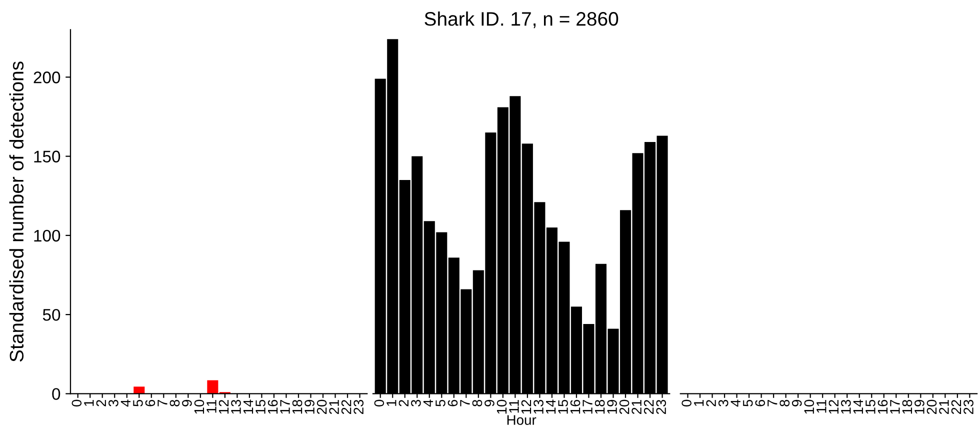 This screenshot has width=979, height=436. What do you see at coordinates (51, 314) in the screenshot?
I see `y-tick-label: 50` at bounding box center [51, 314].